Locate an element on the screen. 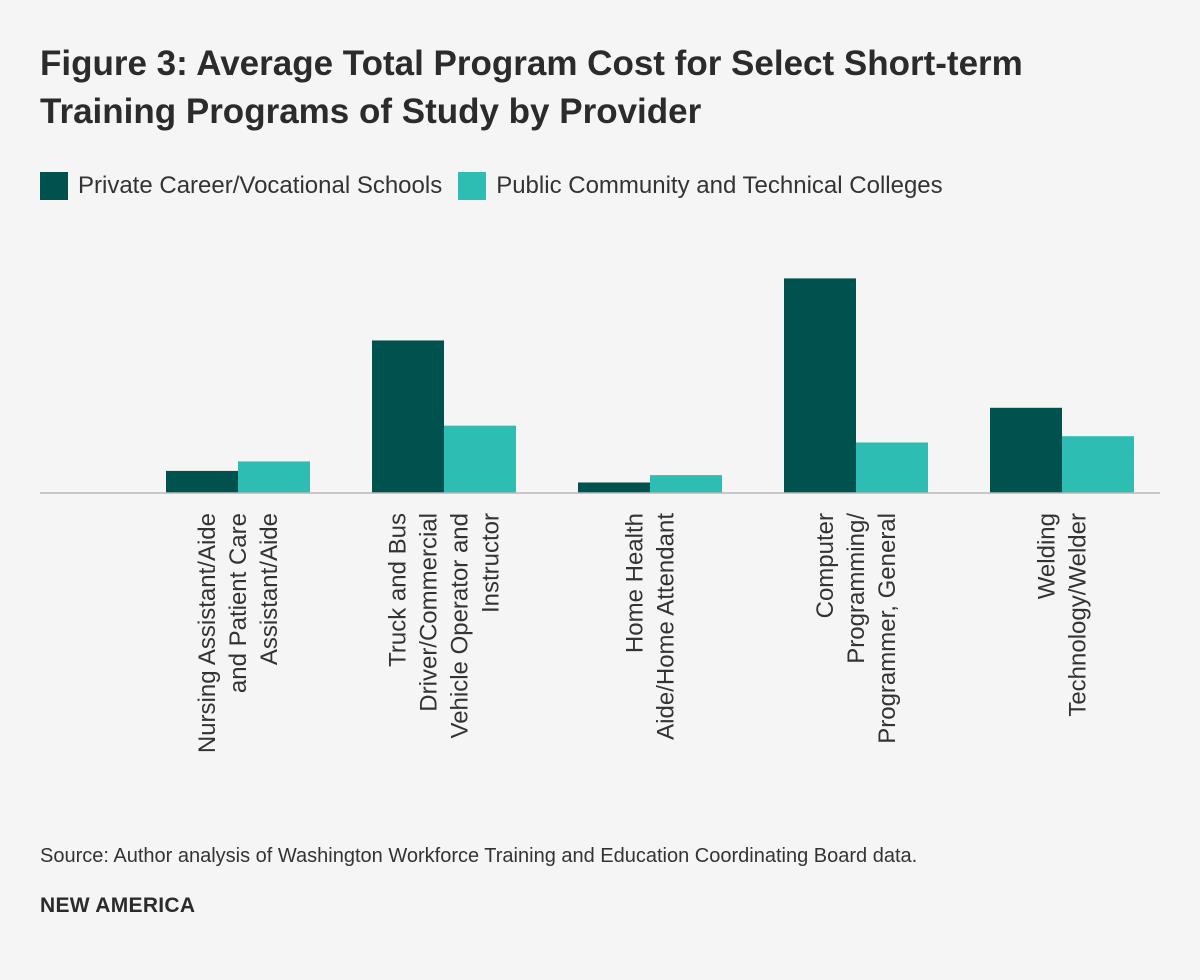 The image size is (1200, 980). x-tick-label-2: Home Health Aide/Home Attendant is located at coordinates (651, 626).